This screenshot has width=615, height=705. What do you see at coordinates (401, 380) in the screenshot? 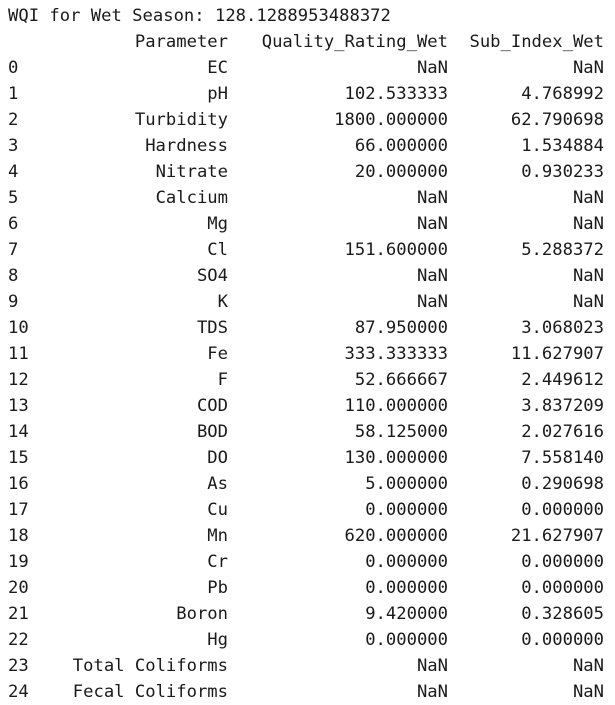
I see `row-quality-rating: 52.666667` at bounding box center [401, 380].